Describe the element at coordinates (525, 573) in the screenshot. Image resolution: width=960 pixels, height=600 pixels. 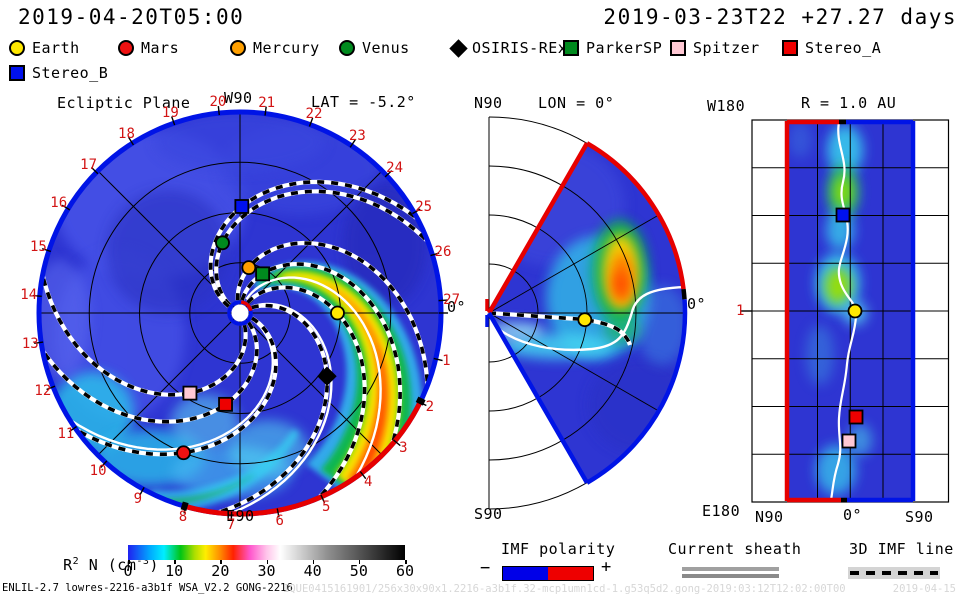
I see `imf-negative-swatch` at that location.